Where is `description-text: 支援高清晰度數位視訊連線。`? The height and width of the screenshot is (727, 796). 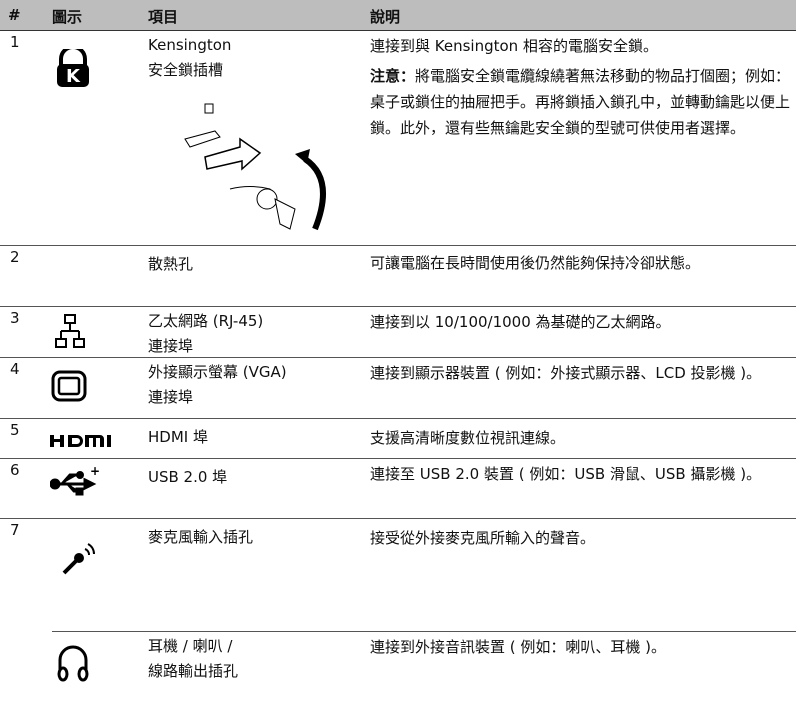 description-text: 支援高清晰度數位視訊連線。 is located at coordinates (468, 438).